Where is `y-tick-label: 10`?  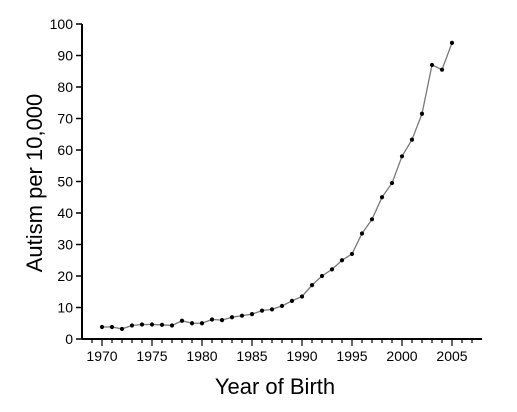
y-tick-label: 10 is located at coordinates (65, 308).